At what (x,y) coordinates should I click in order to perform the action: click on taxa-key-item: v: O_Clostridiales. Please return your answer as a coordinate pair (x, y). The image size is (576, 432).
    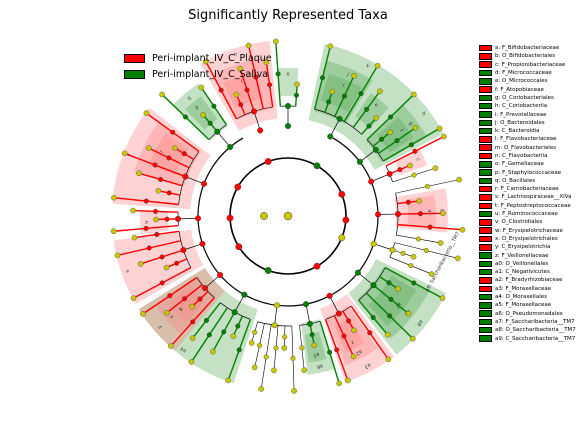
    Looking at the image, I should click on (527, 222).